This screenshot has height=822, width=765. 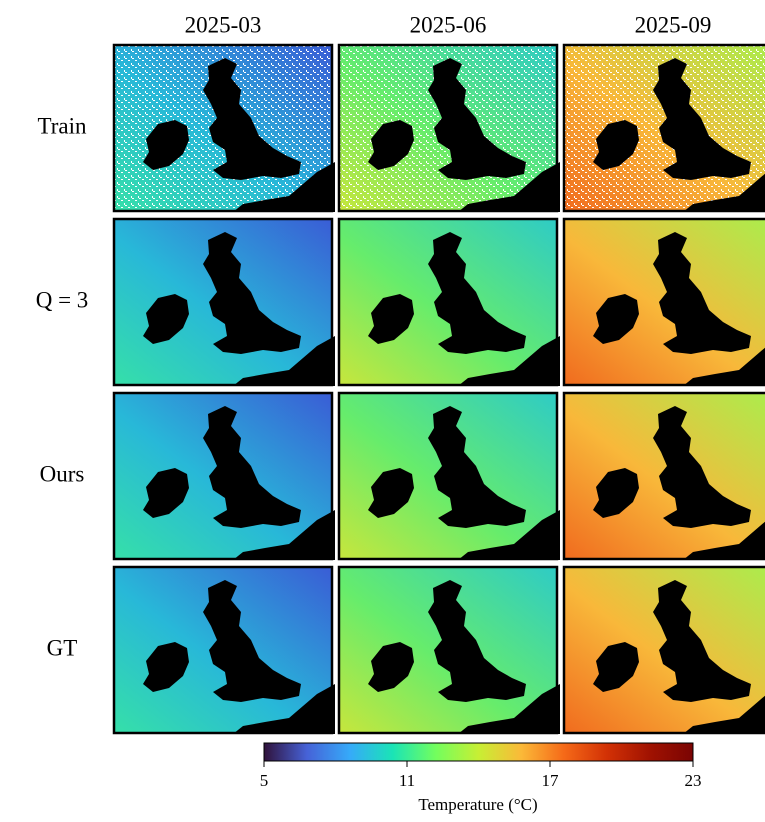 I want to click on row-label: Ours, so click(x=62, y=473).